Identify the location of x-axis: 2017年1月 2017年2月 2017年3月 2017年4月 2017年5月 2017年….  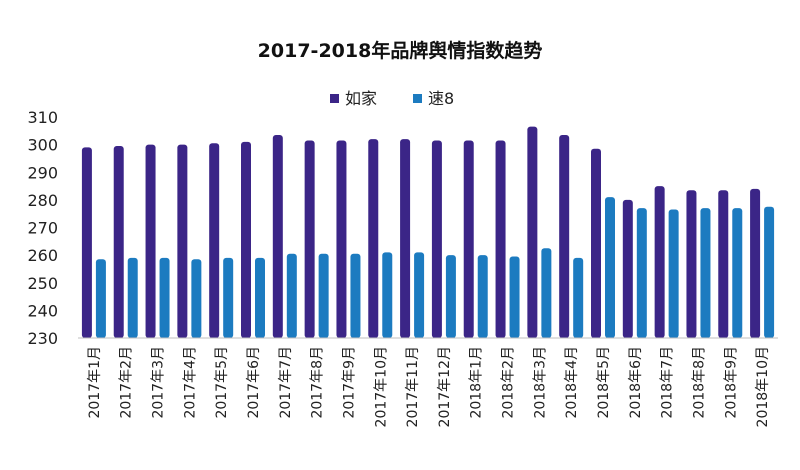
(429, 386).